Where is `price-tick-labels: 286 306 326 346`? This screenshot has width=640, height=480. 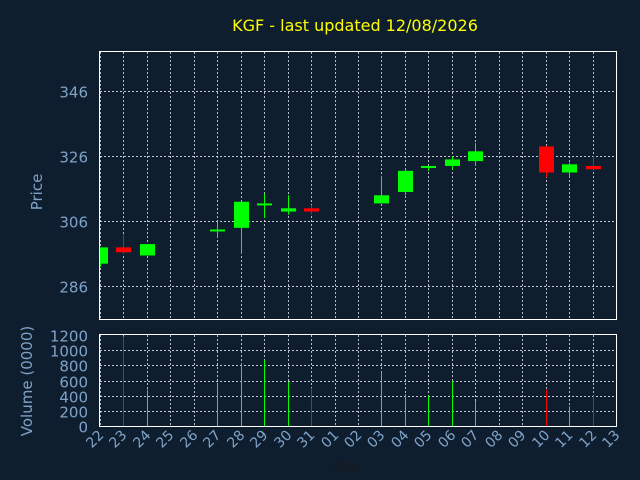 price-tick-labels: 286 306 326 346 is located at coordinates (73, 190).